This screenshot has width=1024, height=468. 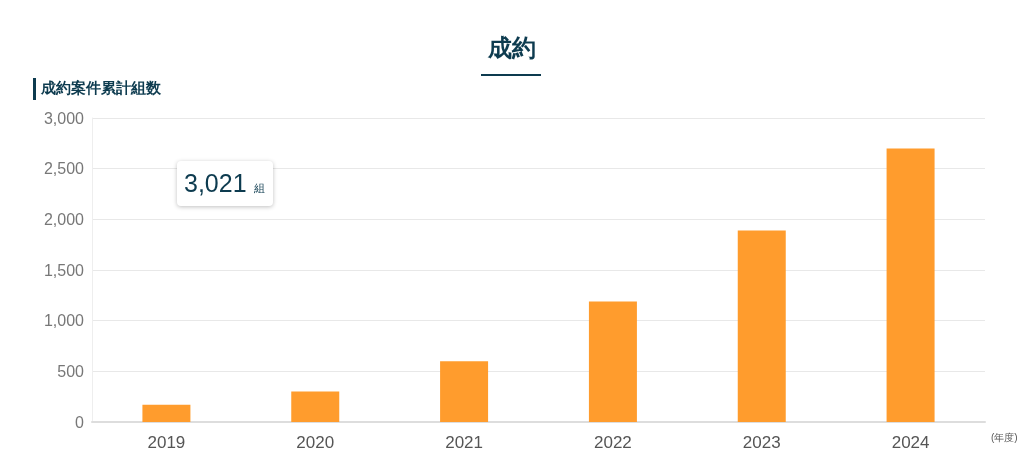 What do you see at coordinates (64, 169) in the screenshot?
I see `y-tick-label: 2,500` at bounding box center [64, 169].